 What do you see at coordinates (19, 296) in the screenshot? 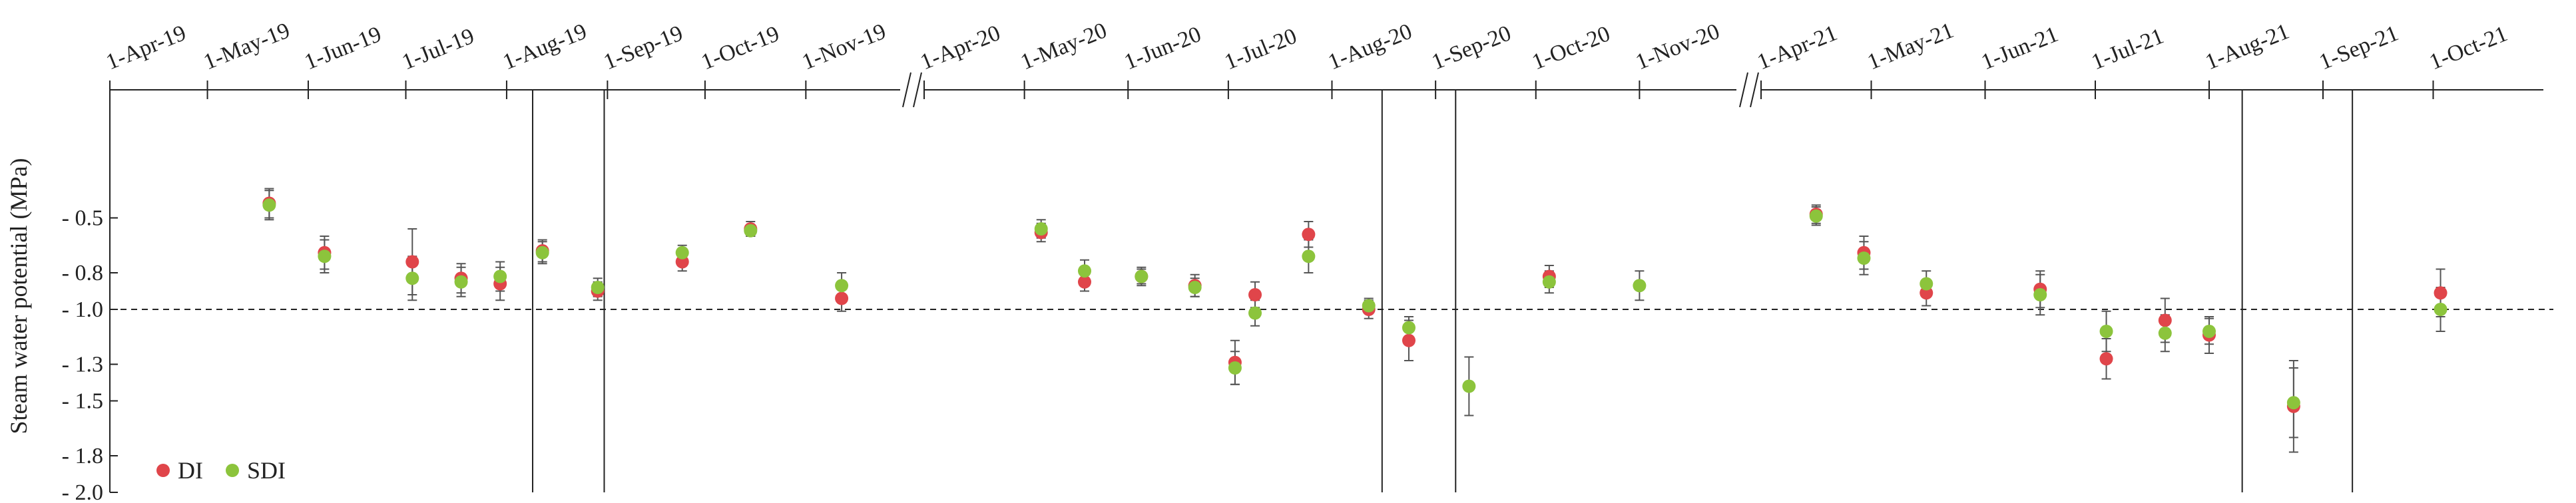
I see `y-axis-title: Steam water potential (MPa)` at bounding box center [19, 296].